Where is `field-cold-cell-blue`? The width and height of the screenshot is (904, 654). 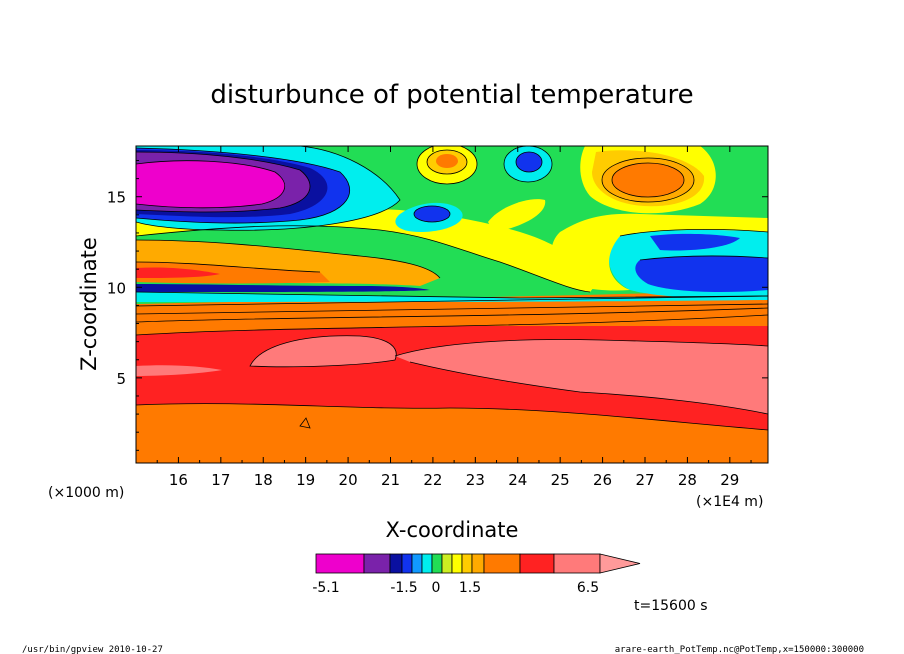
field-cold-cell-blue is located at coordinates (529, 162).